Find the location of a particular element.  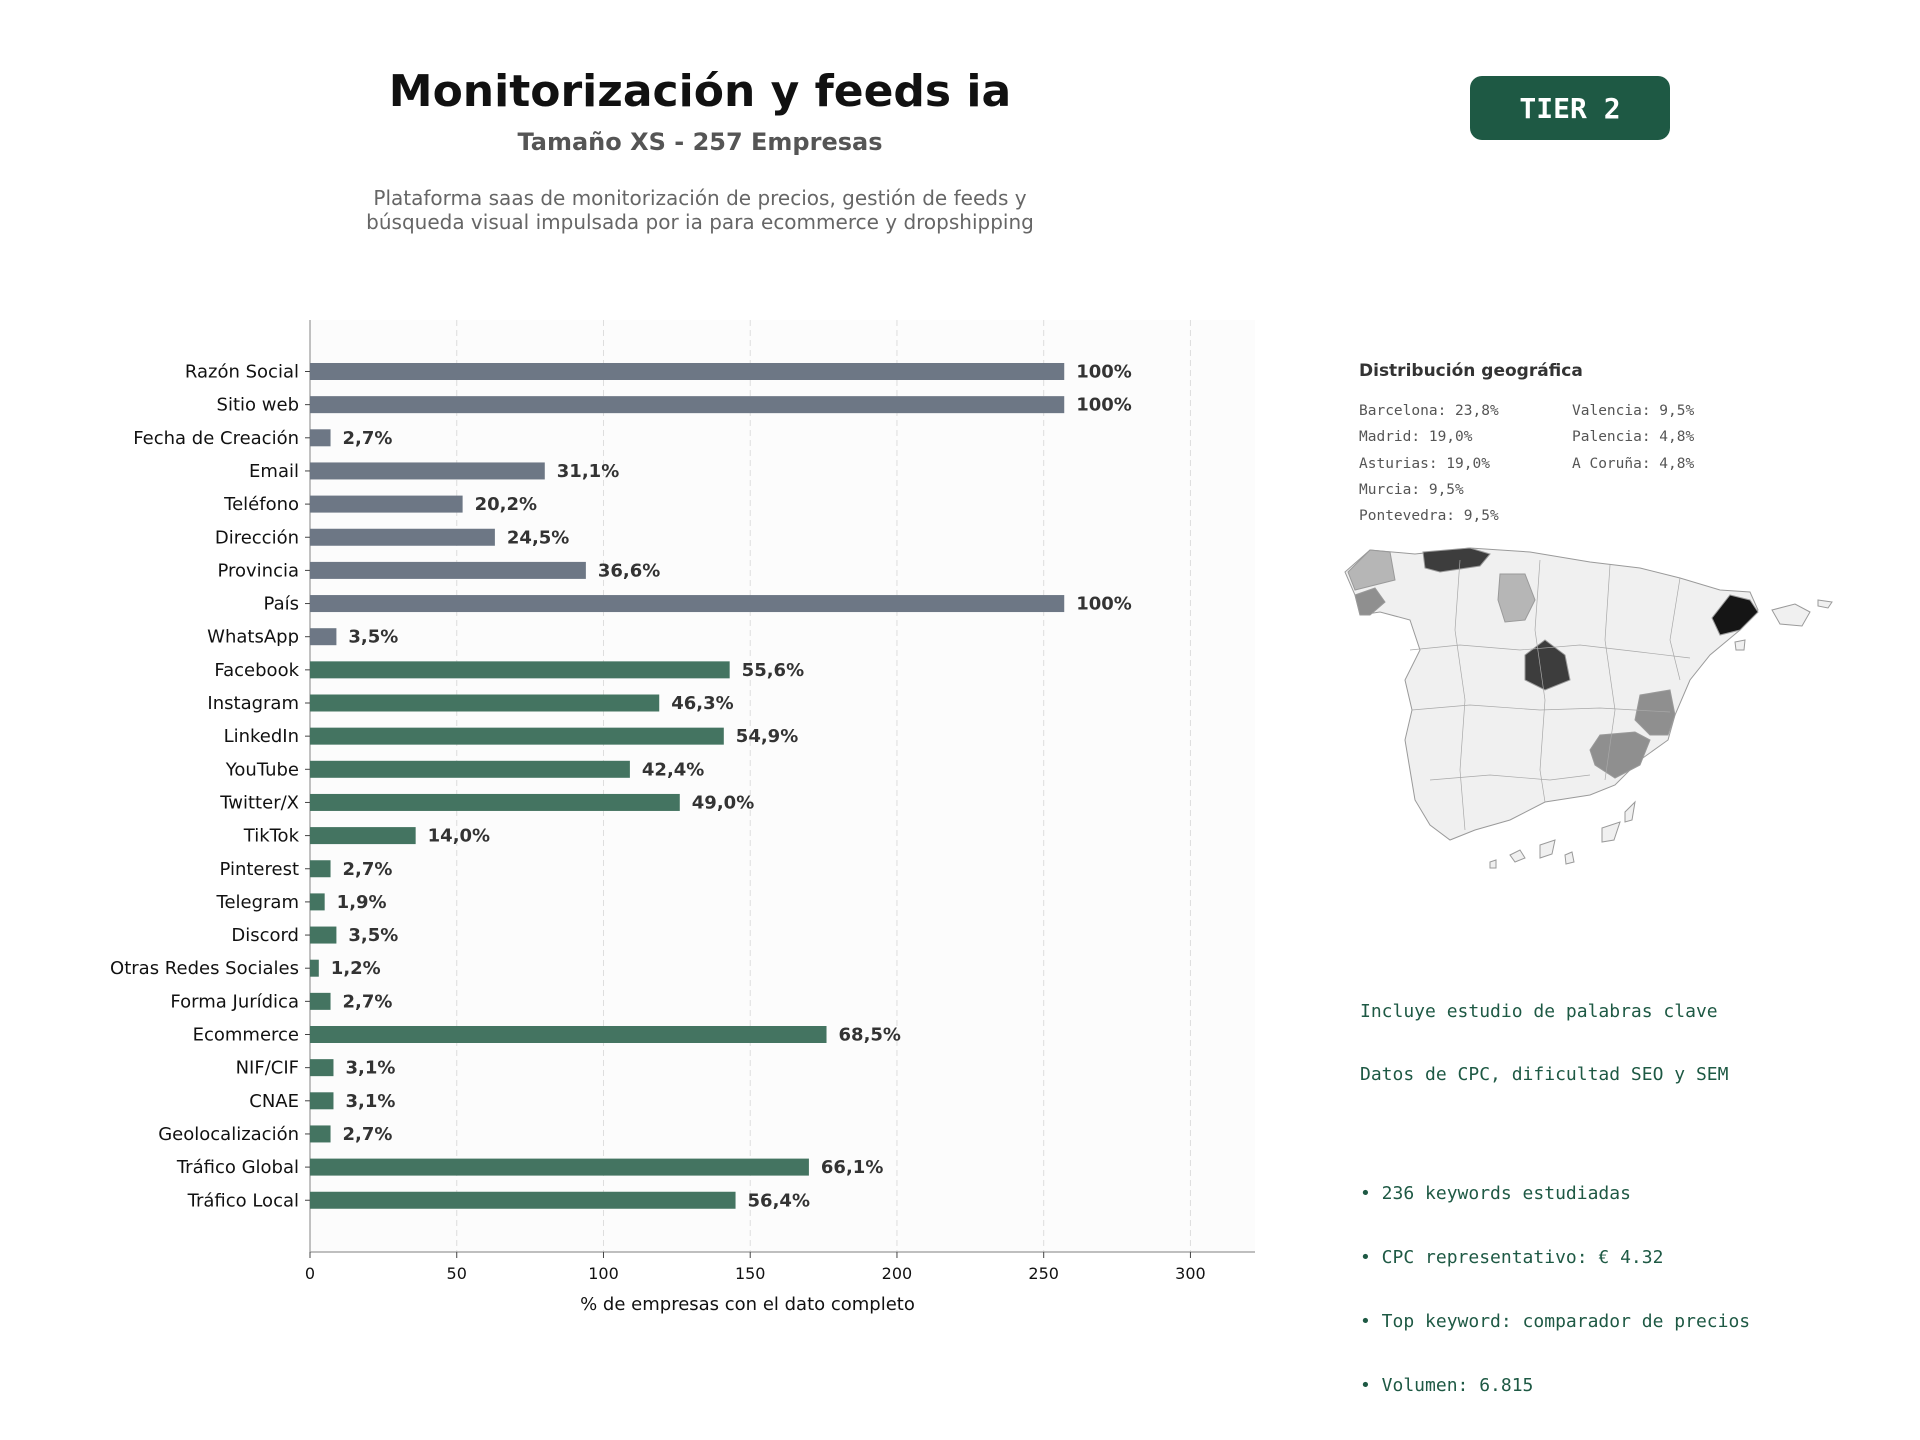

data-label: 24,5% is located at coordinates (538, 537).